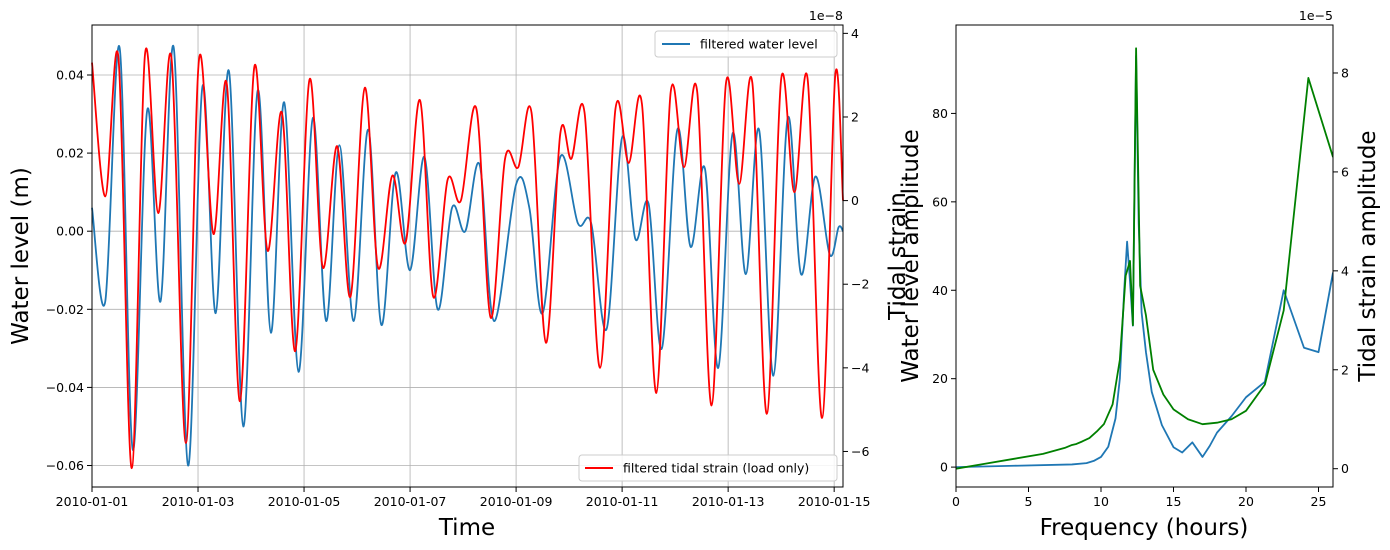  What do you see at coordinates (944, 467) in the screenshot?
I see `y-tick-label: 0` at bounding box center [944, 467].